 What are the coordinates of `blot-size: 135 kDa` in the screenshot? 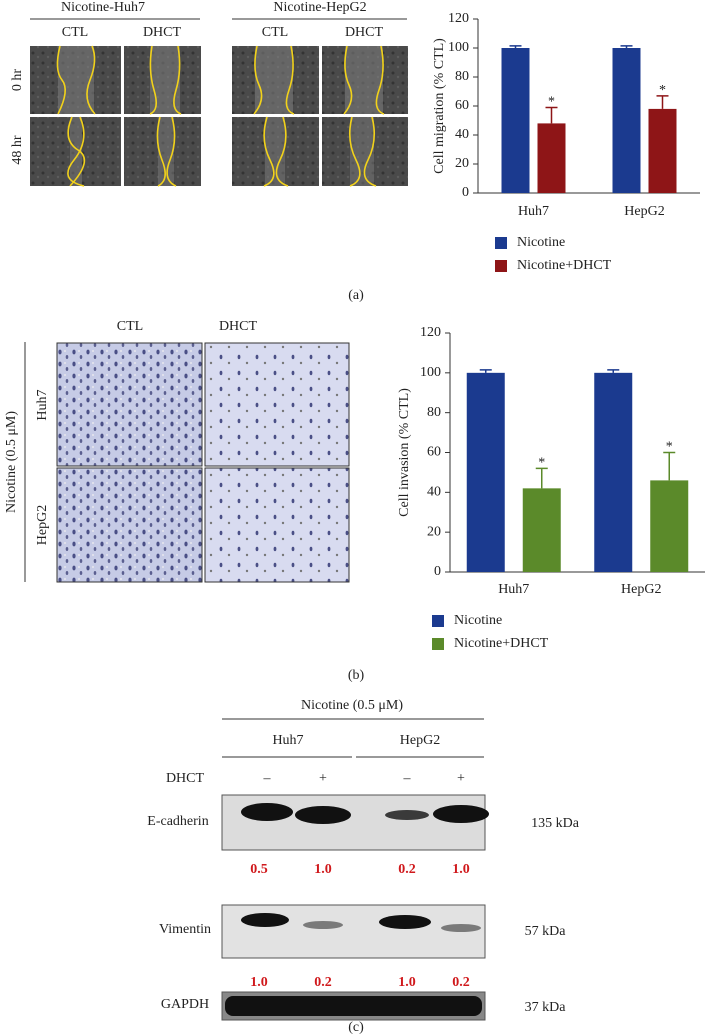 It's located at (555, 823).